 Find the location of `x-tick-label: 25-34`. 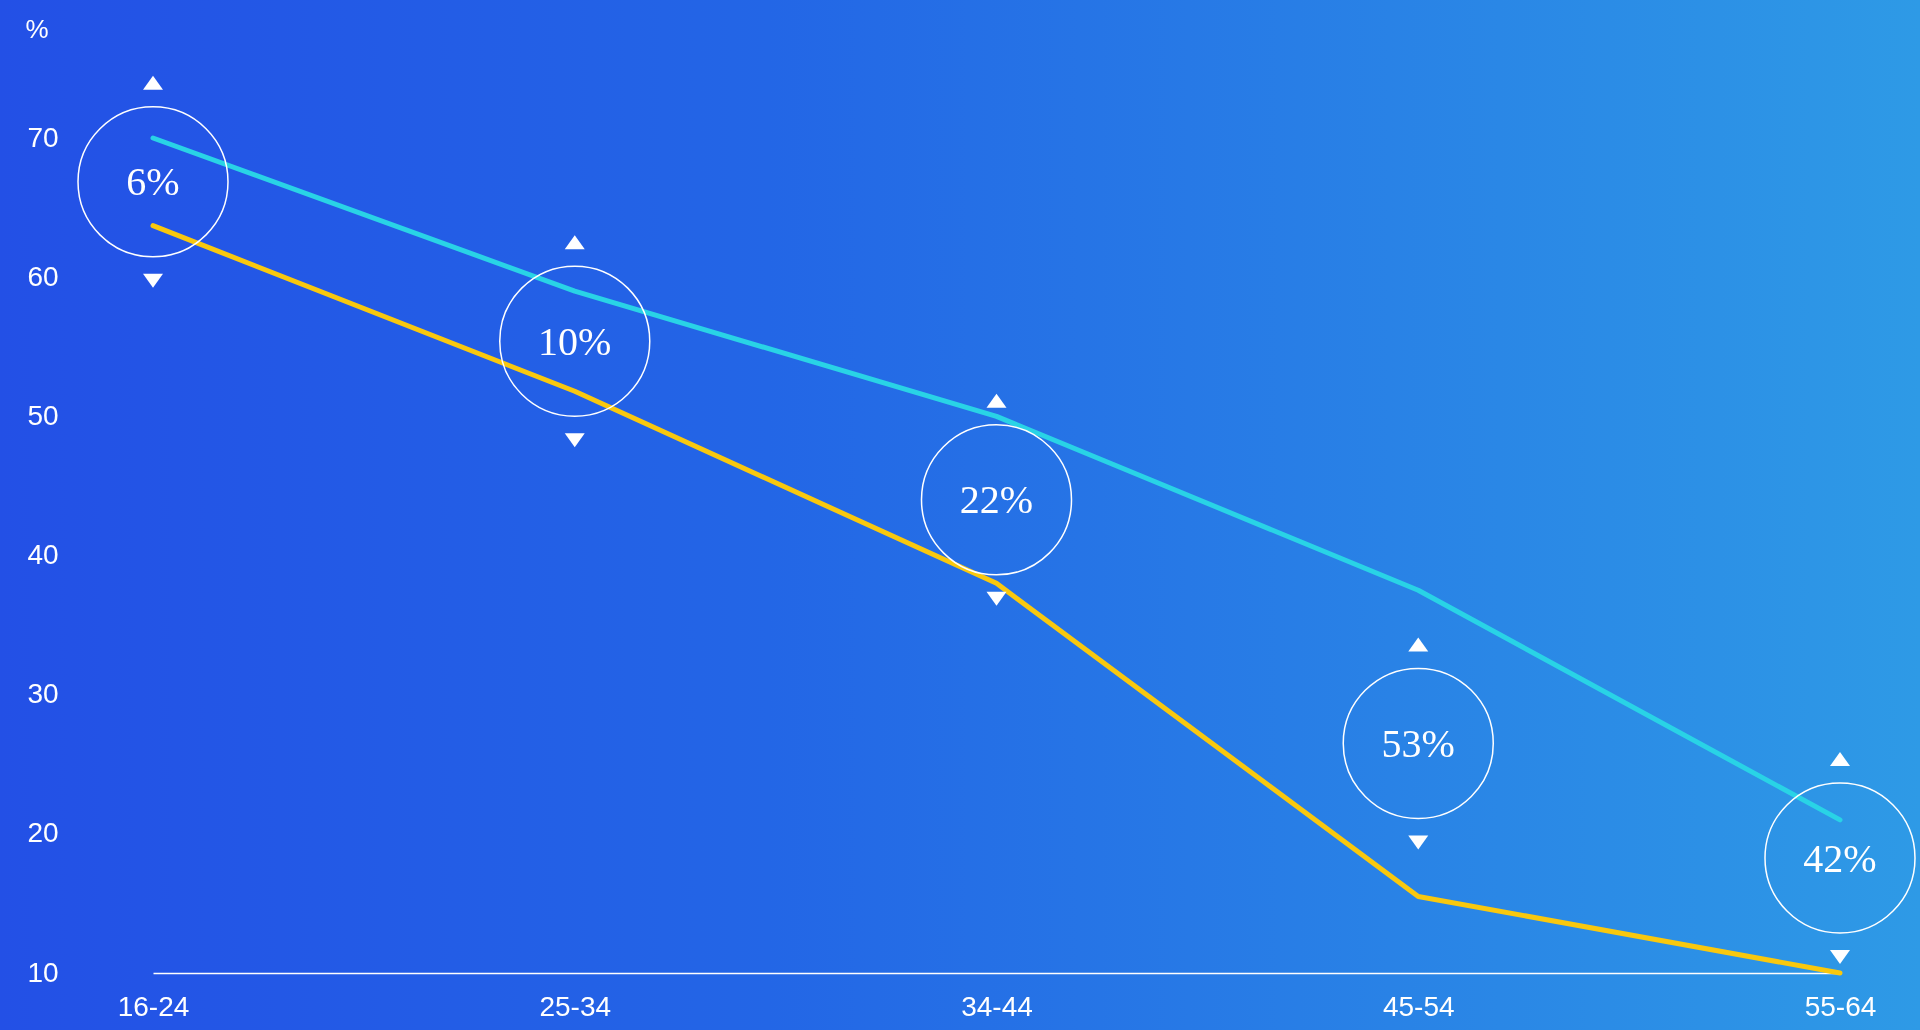

x-tick-label: 25-34 is located at coordinates (575, 1006).